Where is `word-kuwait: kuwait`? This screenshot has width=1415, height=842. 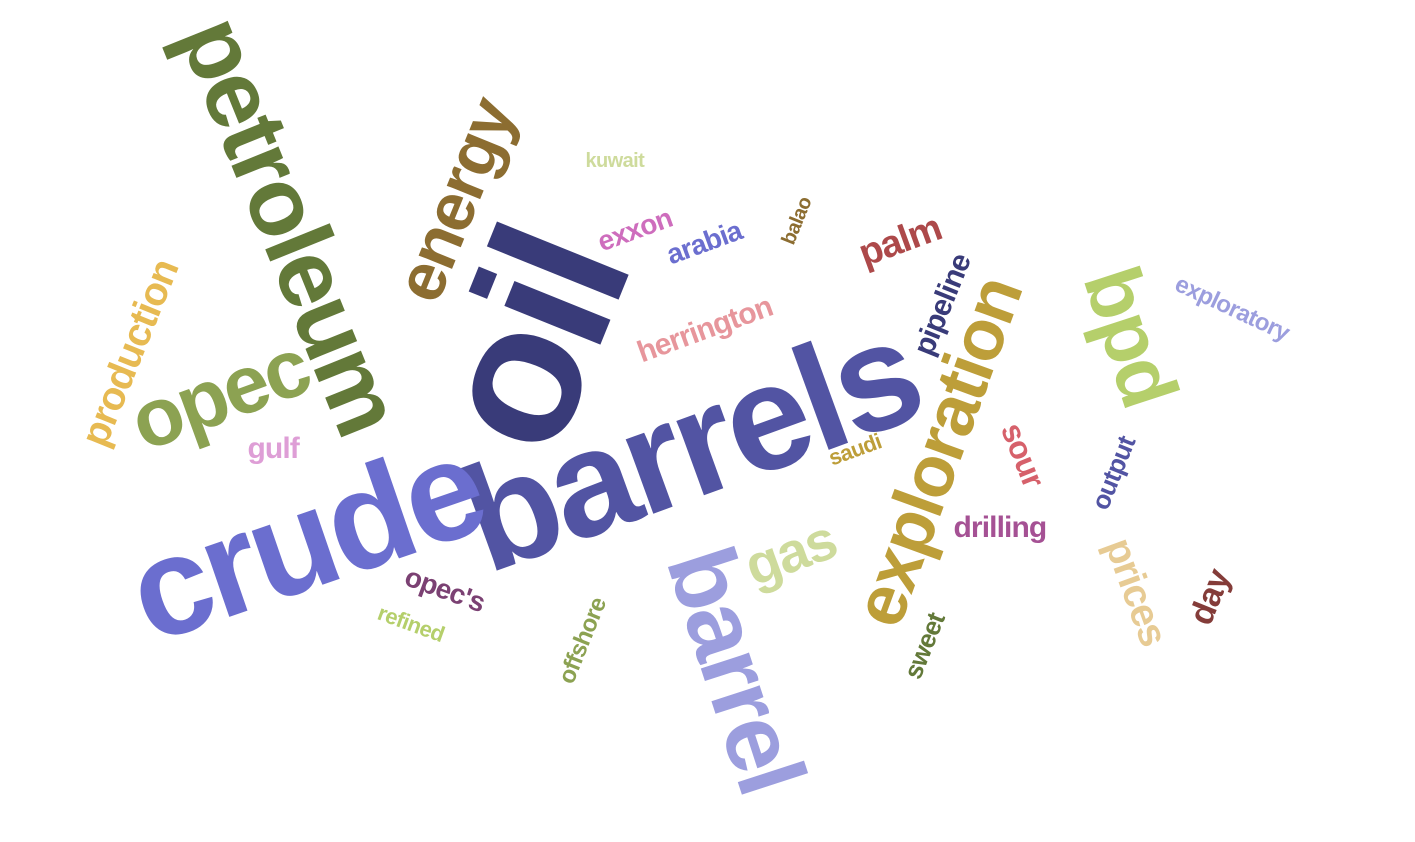 word-kuwait: kuwait is located at coordinates (615, 161).